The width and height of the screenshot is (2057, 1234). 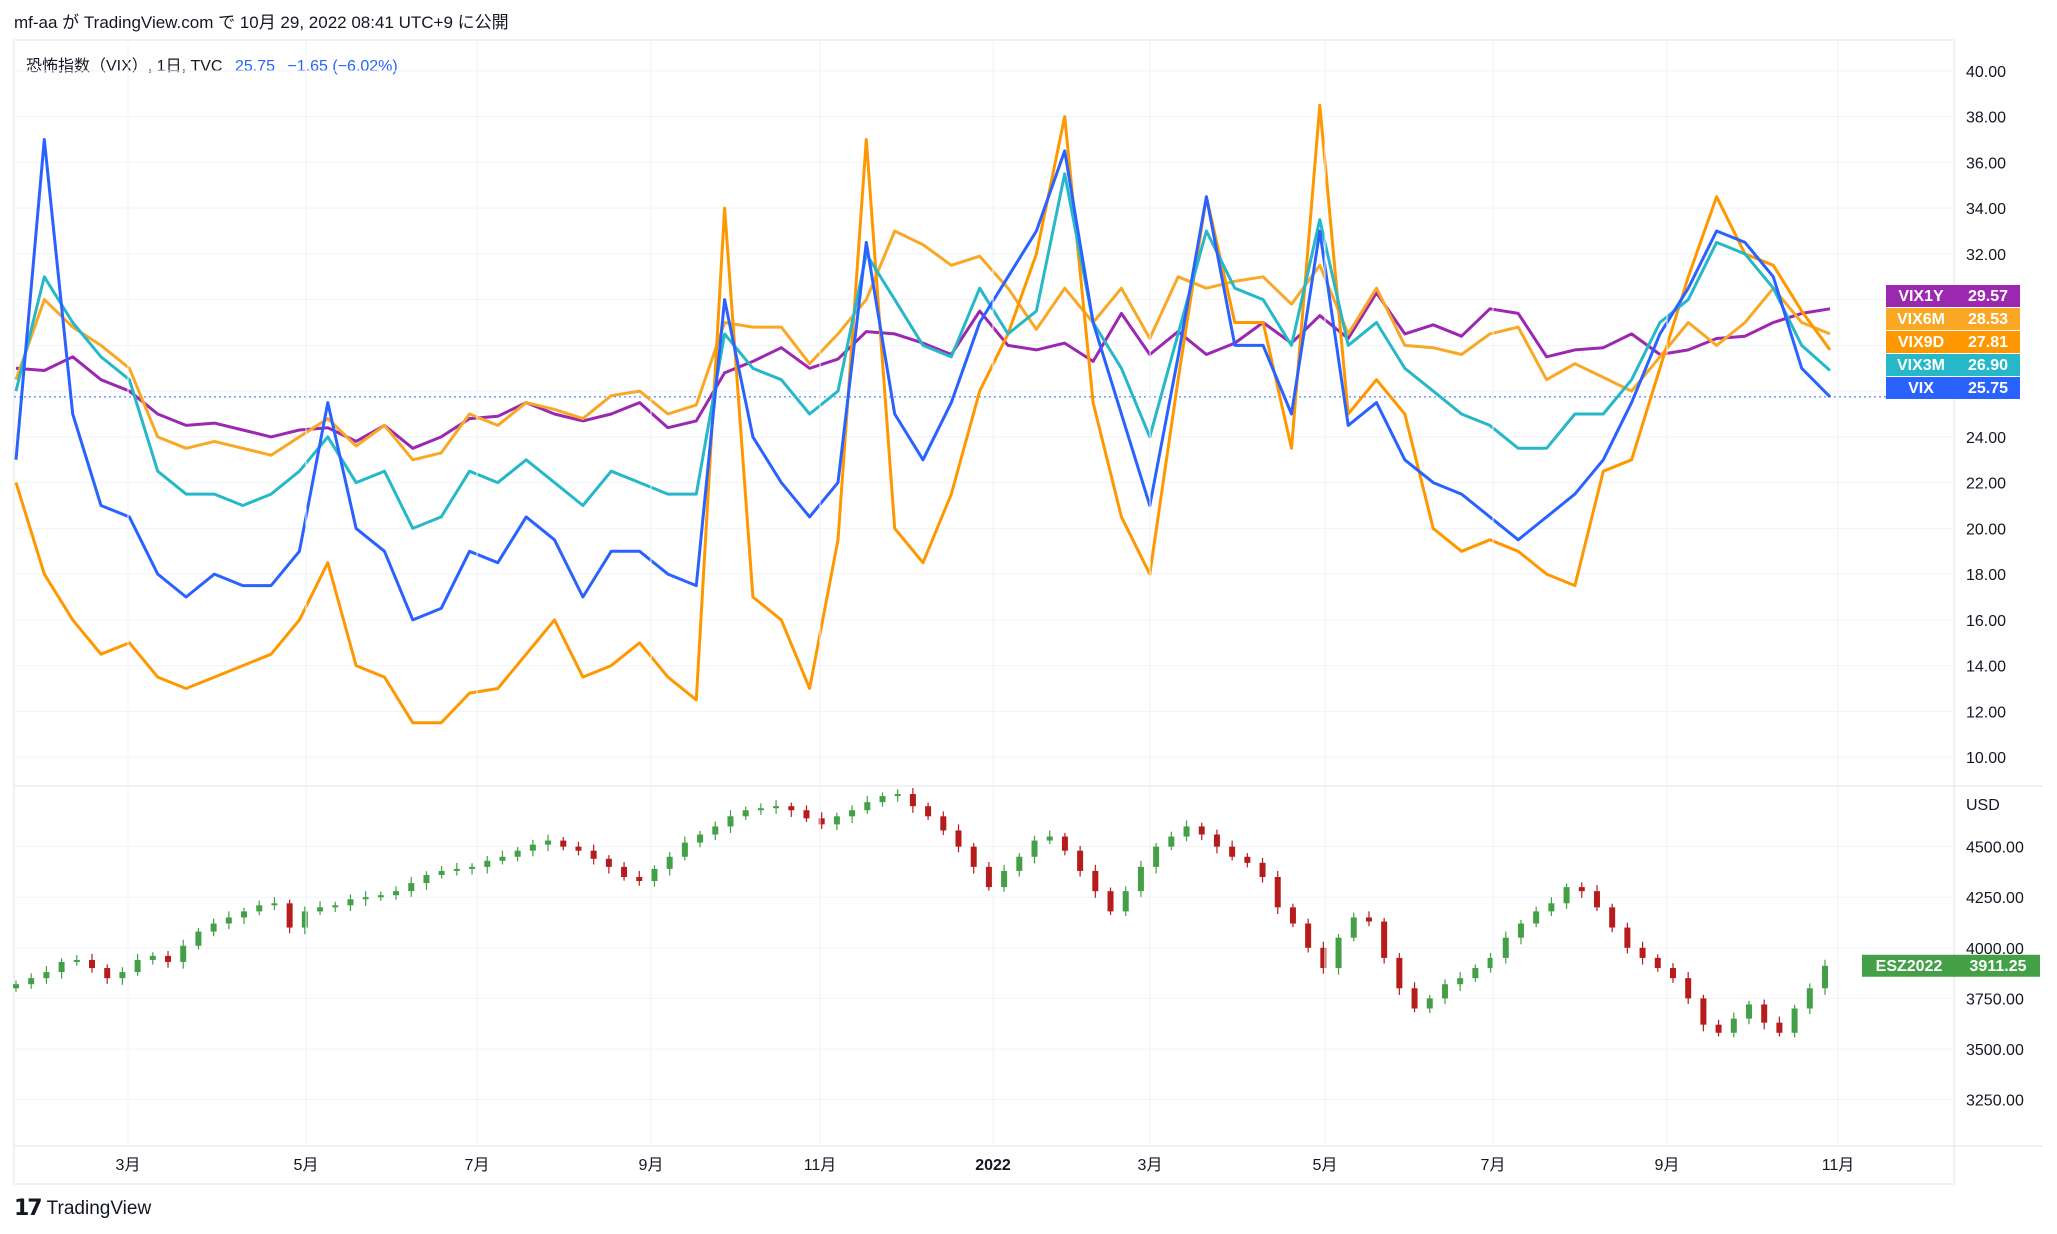 I want to click on vix-badge-value: 25.75, so click(x=1988, y=388).